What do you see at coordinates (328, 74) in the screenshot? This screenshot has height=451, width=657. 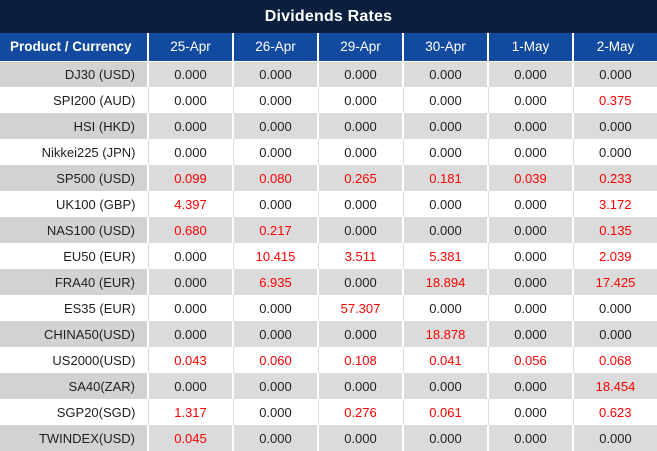 I see `table-row: DJ30 (USD) 0.000 0.000 0.000 0.000 0.000 0.000` at bounding box center [328, 74].